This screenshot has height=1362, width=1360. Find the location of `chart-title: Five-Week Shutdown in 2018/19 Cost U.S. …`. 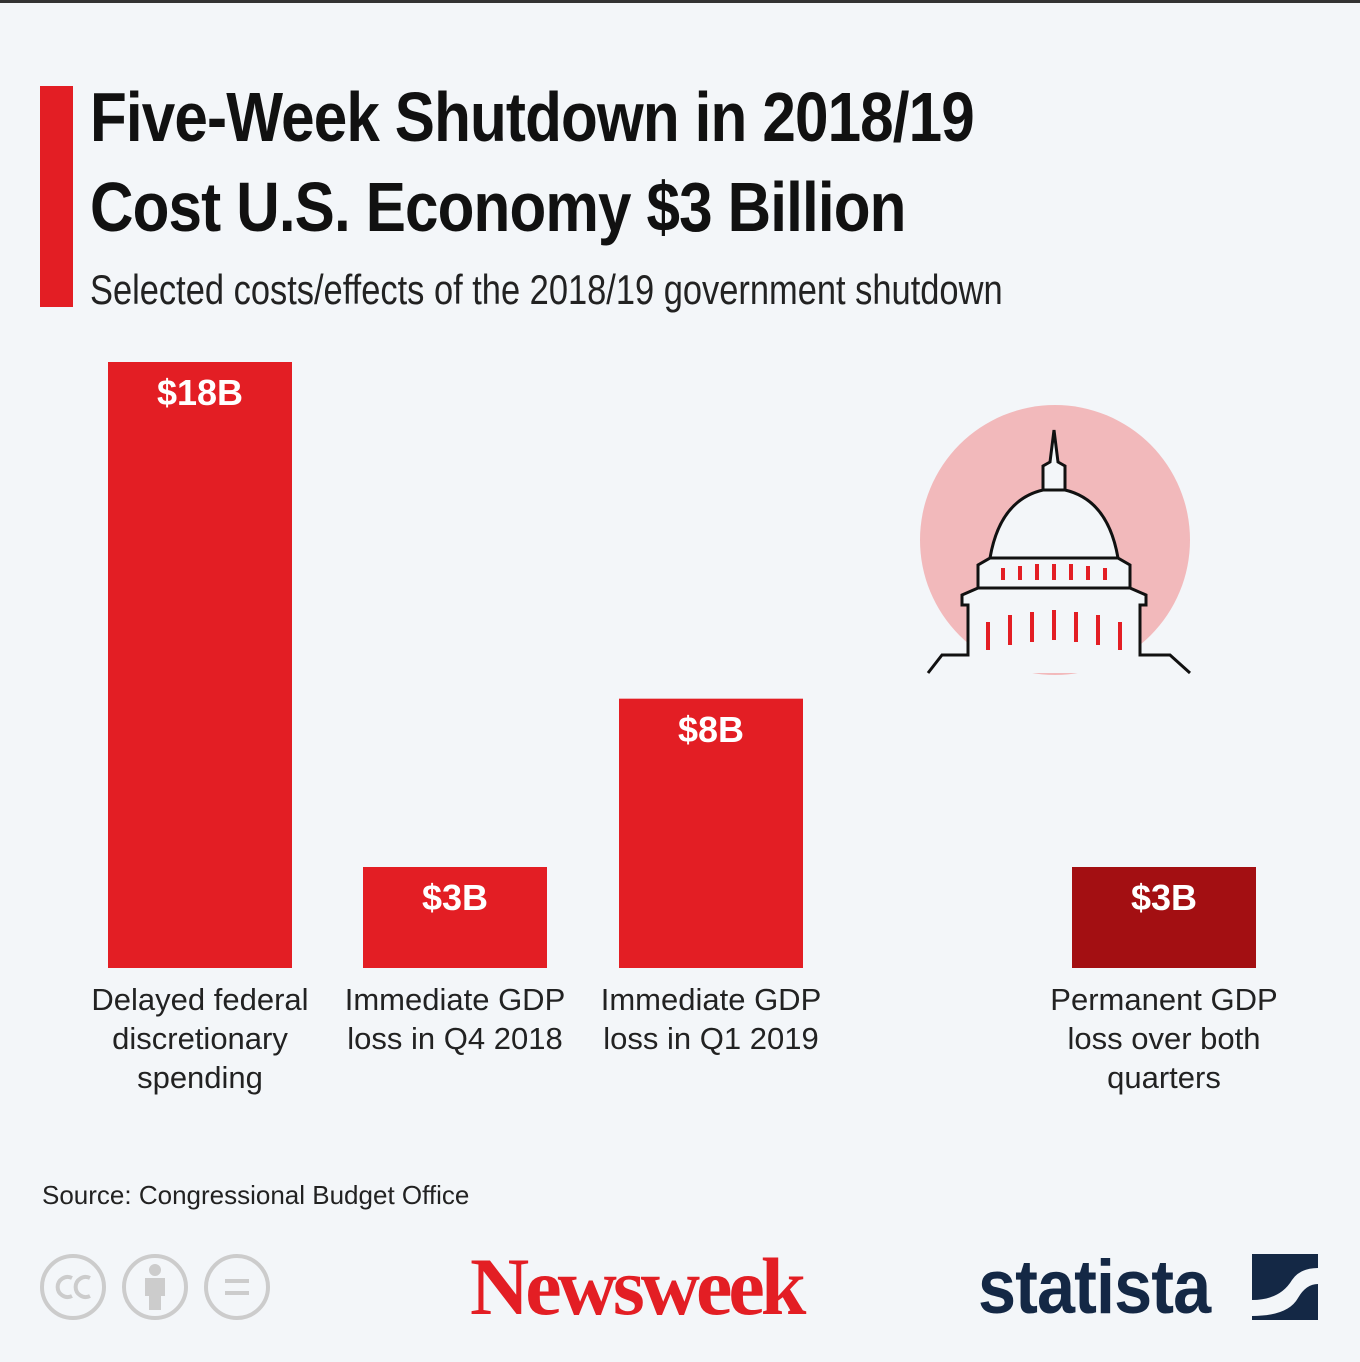

chart-title: Five-Week Shutdown in 2018/19 Cost U.S. … is located at coordinates (532, 162).